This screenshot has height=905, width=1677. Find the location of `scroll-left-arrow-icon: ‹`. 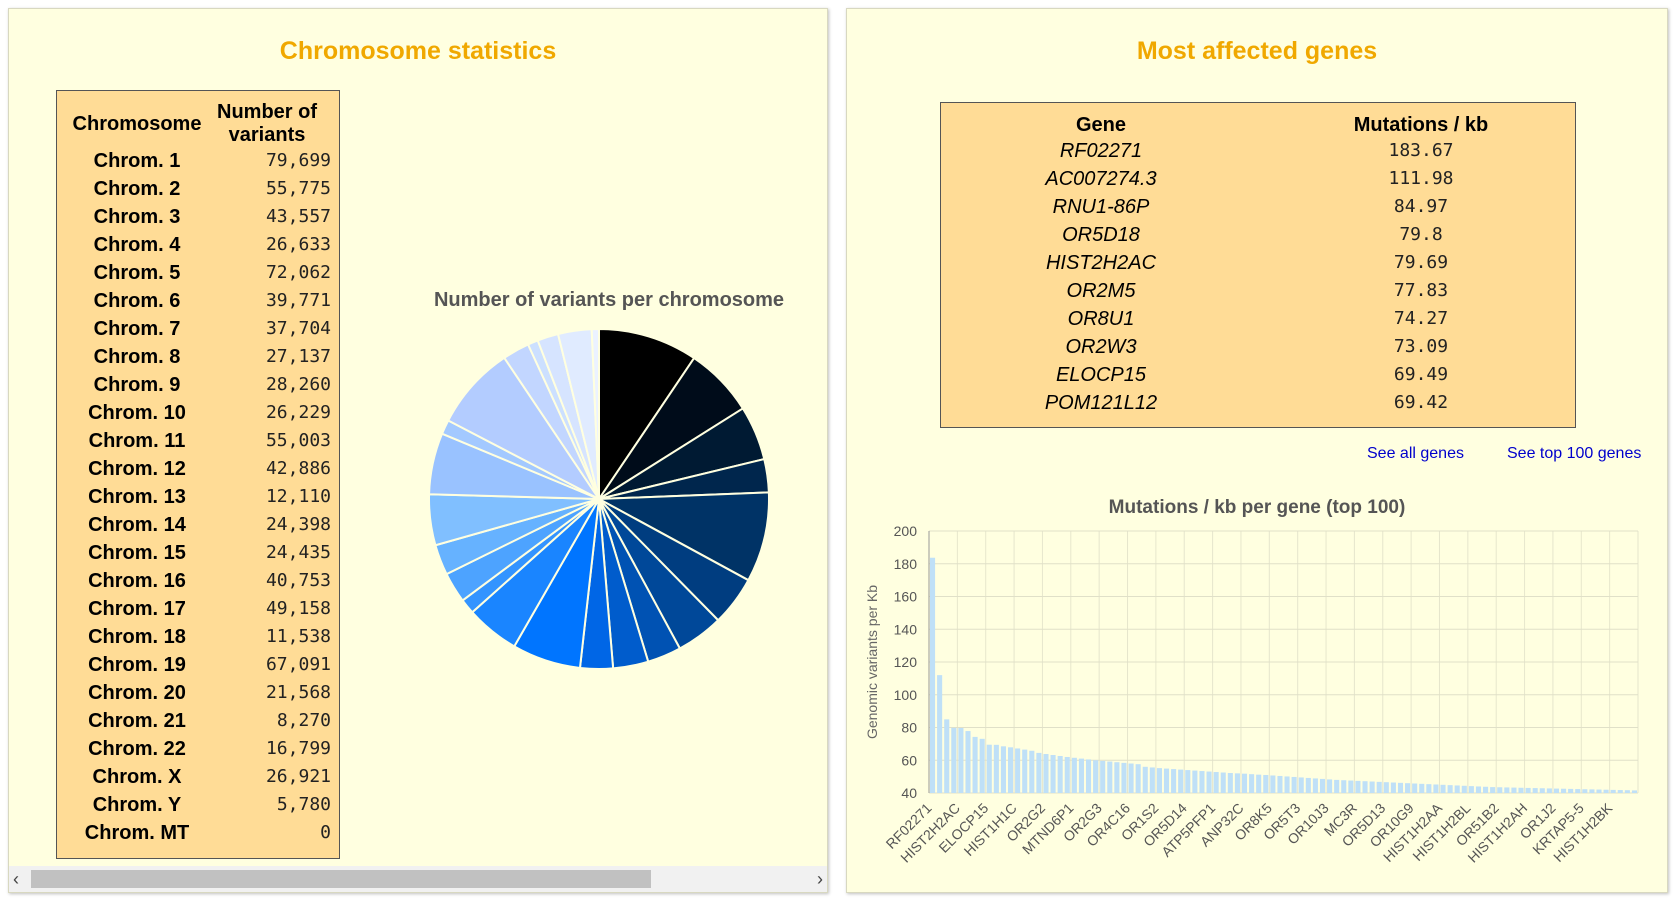

scroll-left-arrow-icon: ‹ is located at coordinates (16, 879).